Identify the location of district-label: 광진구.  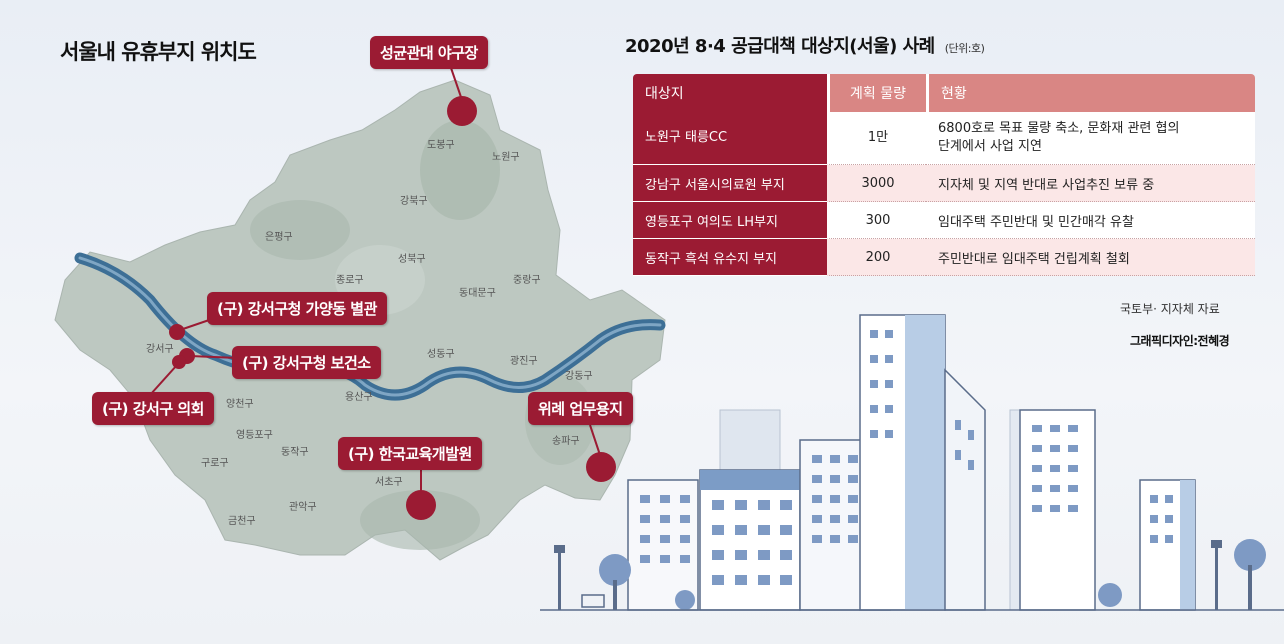
(524, 361).